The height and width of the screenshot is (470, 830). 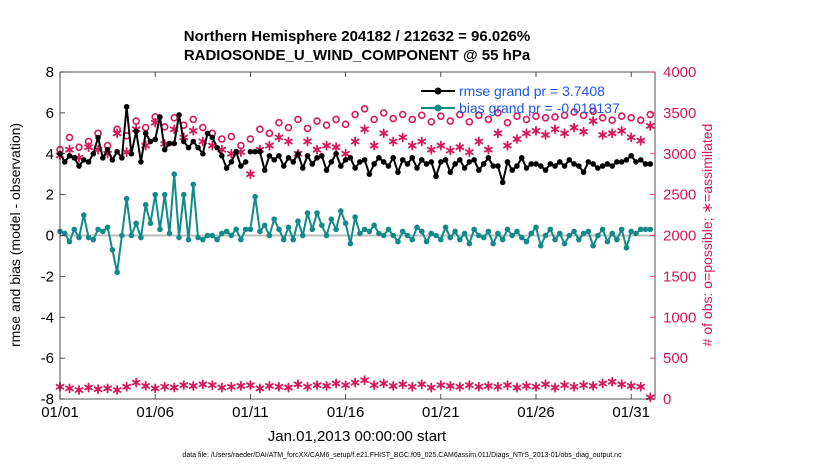 What do you see at coordinates (667, 399) in the screenshot?
I see `y2-tick-label: 0` at bounding box center [667, 399].